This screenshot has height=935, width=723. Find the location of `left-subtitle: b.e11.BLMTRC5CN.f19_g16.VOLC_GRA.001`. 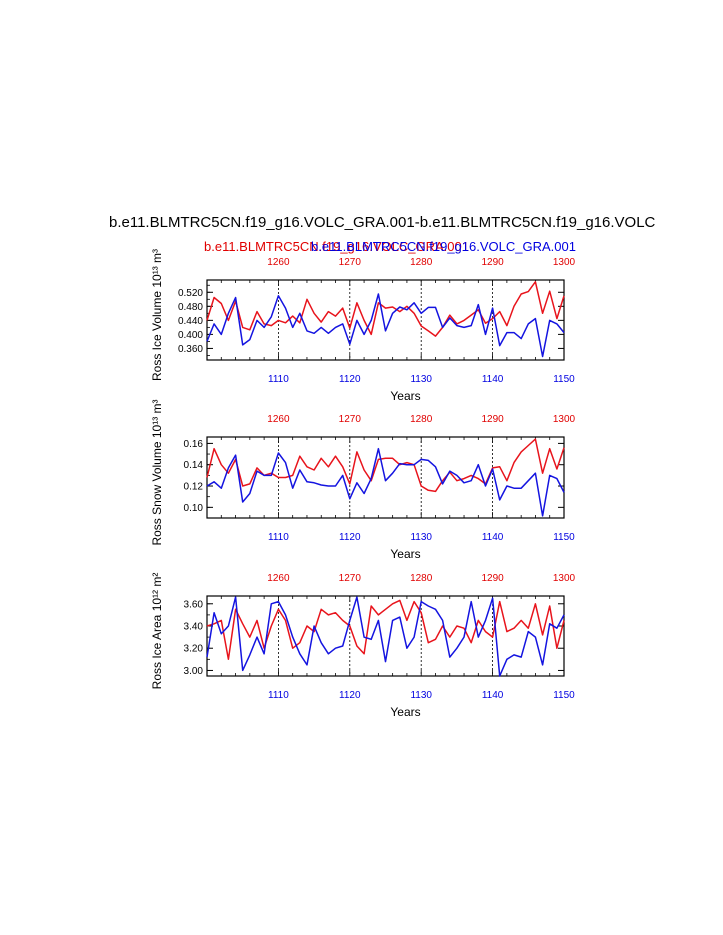

left-subtitle: b.e11.BLMTRC5CN.f19_g16.VOLC_GRA.001 is located at coordinates (336, 246).